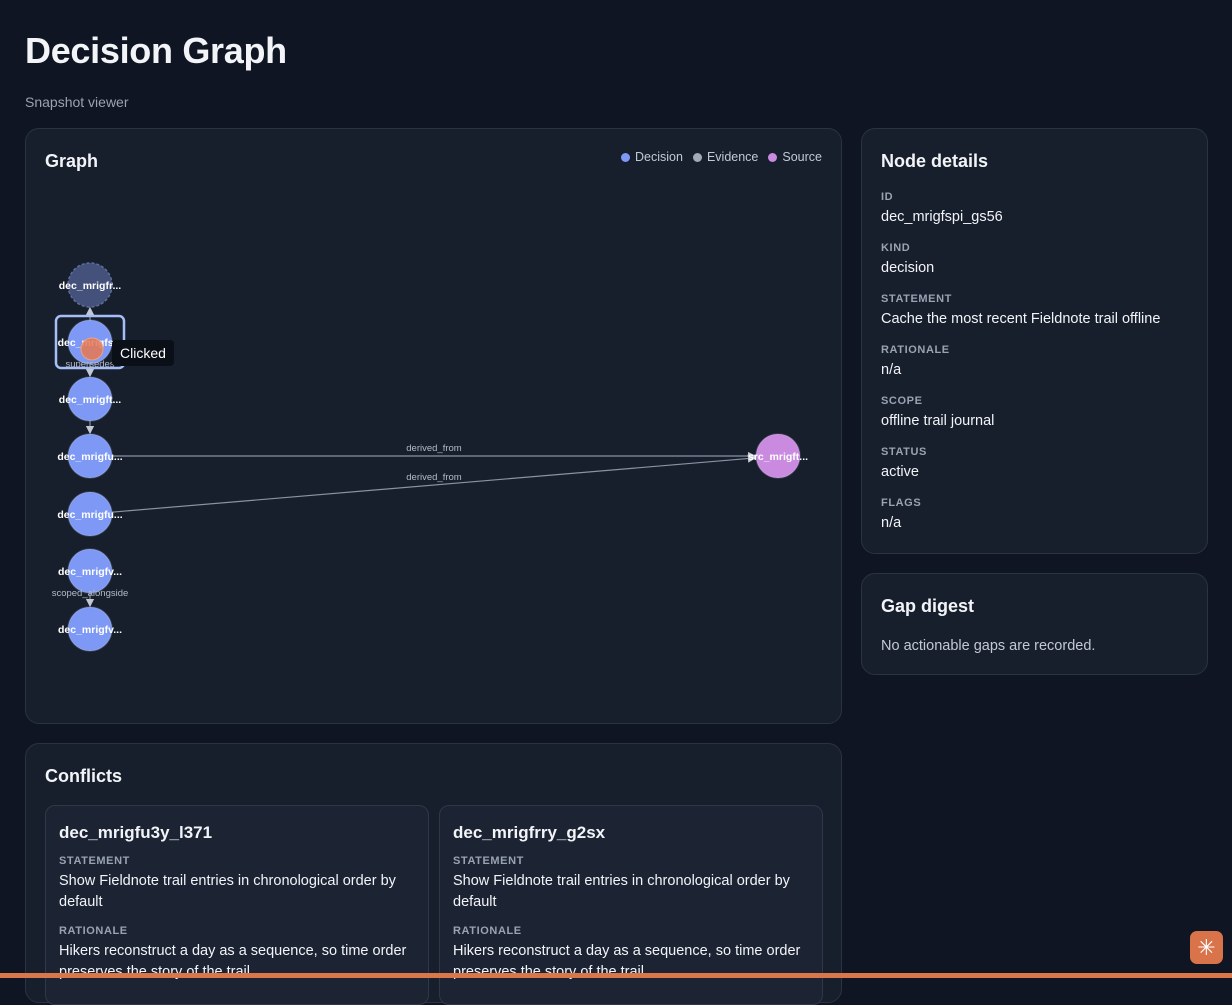 Image resolution: width=1232 pixels, height=1005 pixels. What do you see at coordinates (1034, 248) in the screenshot?
I see `field-label: KIND` at bounding box center [1034, 248].